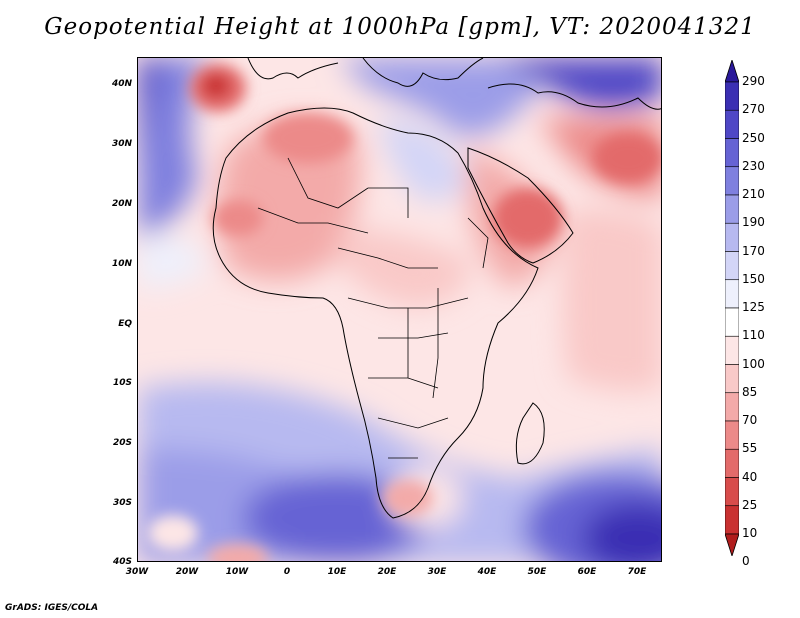  Describe the element at coordinates (122, 383) in the screenshot. I see `lat-label-10s: 10S` at that location.